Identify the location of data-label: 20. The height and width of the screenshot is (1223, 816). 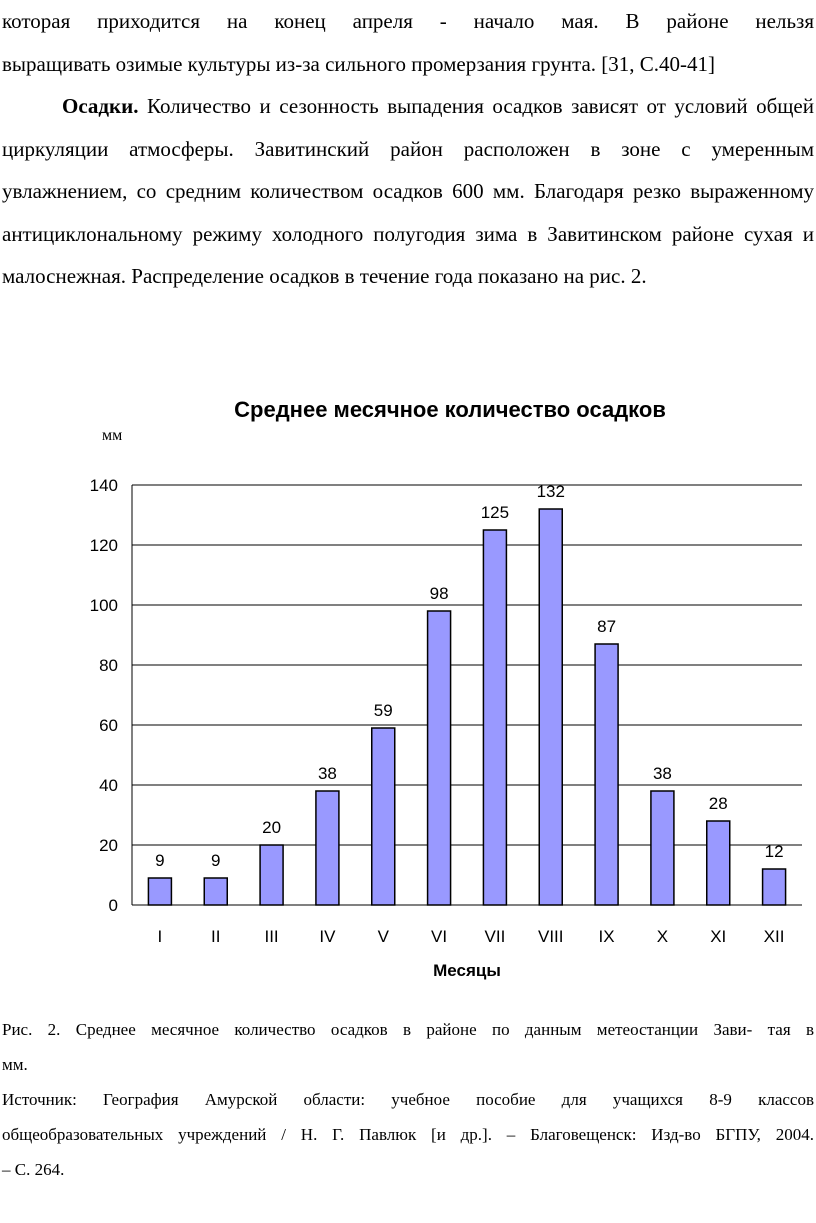
(271, 827).